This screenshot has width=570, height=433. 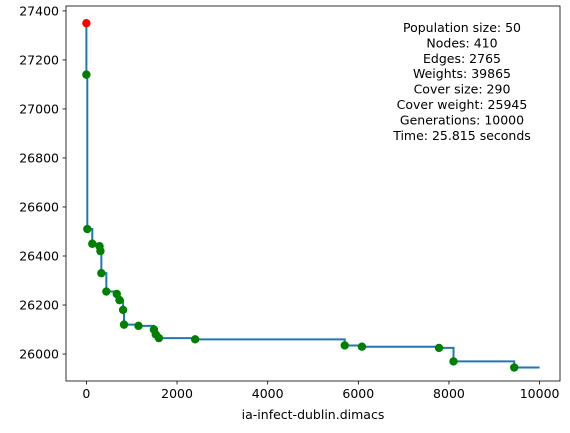 I want to click on x-tick-label: 4000, so click(x=268, y=393).